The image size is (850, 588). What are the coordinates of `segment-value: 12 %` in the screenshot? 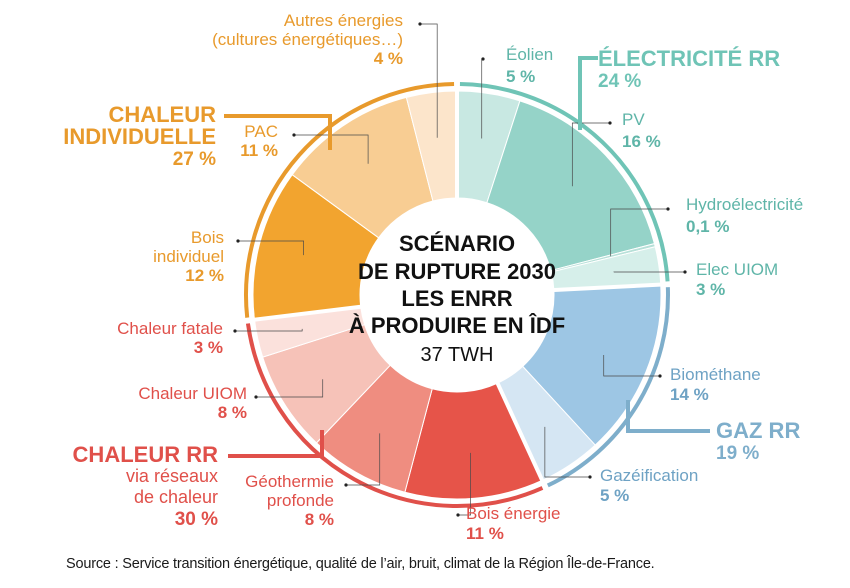 It's located at (204, 275).